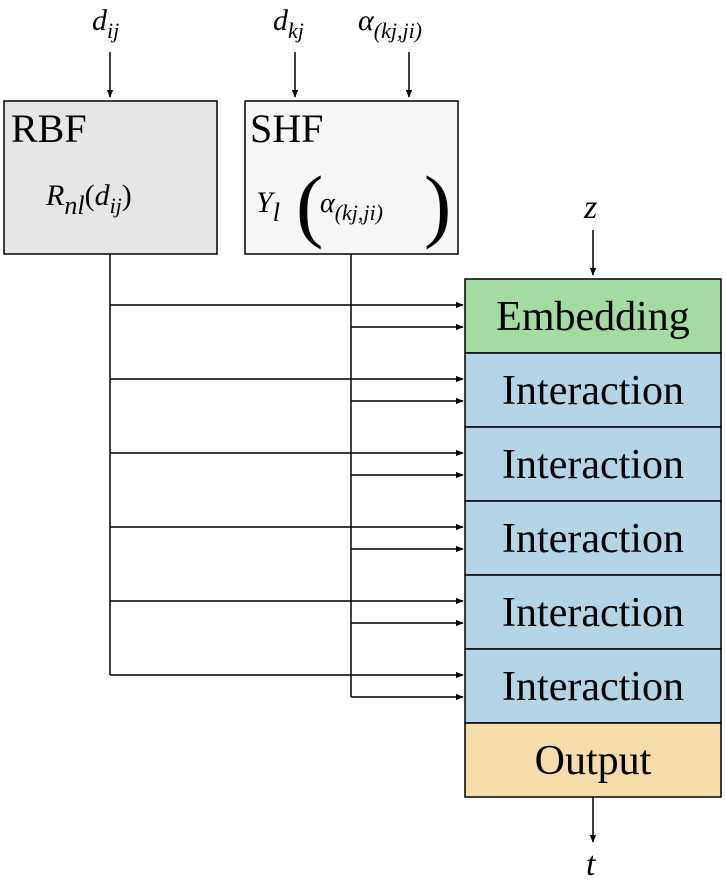 The height and width of the screenshot is (882, 726). Describe the element at coordinates (437, 204) in the screenshot. I see `shf-paren-close: )` at that location.